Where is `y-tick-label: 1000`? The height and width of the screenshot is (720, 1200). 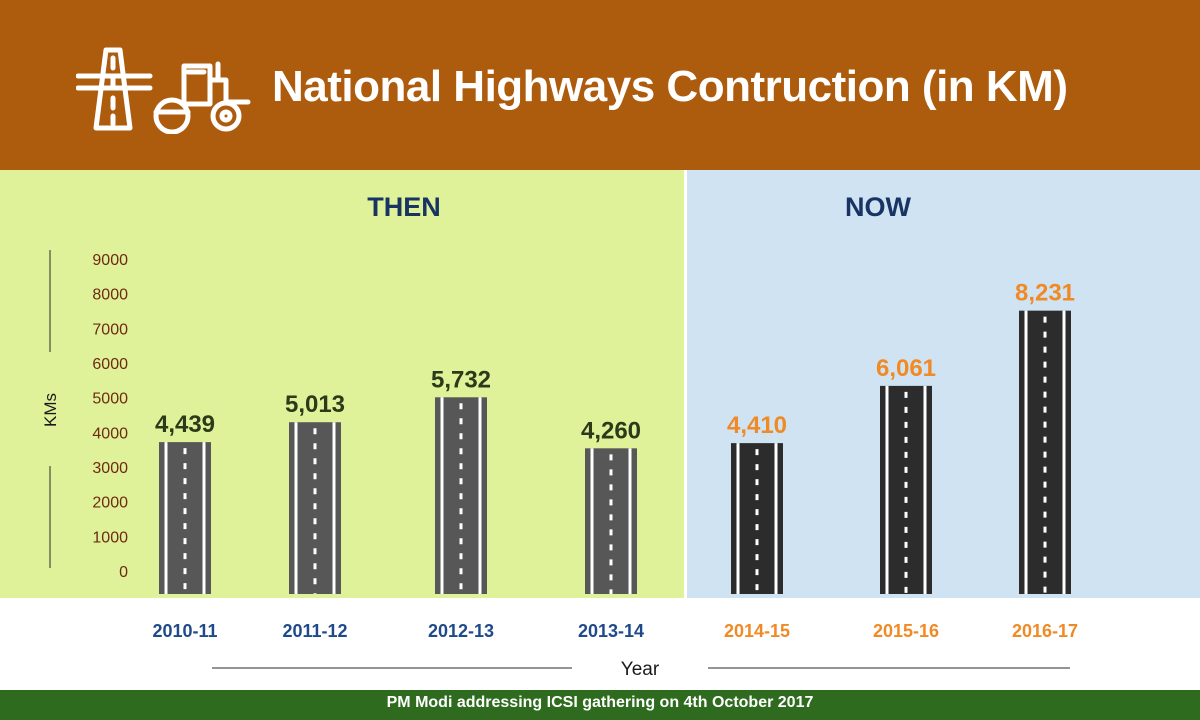 y-tick-label: 1000 is located at coordinates (110, 537).